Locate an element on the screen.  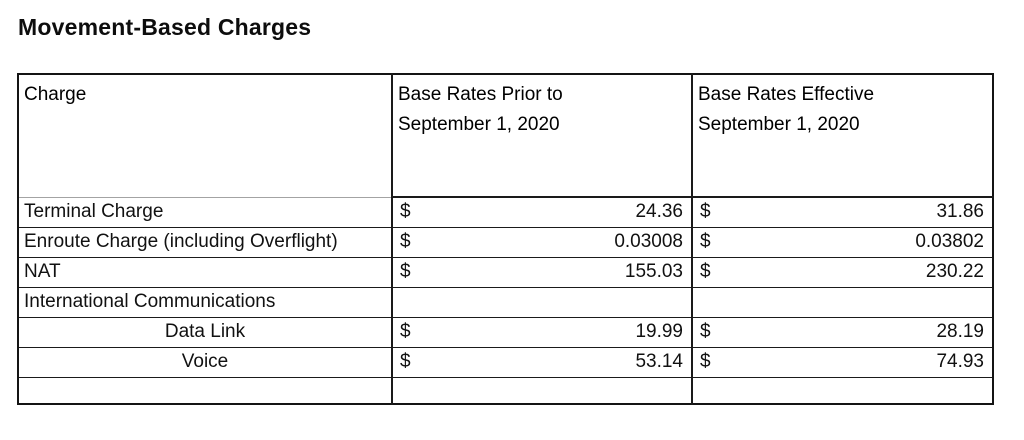
header-label-line: Charge is located at coordinates (55, 94).